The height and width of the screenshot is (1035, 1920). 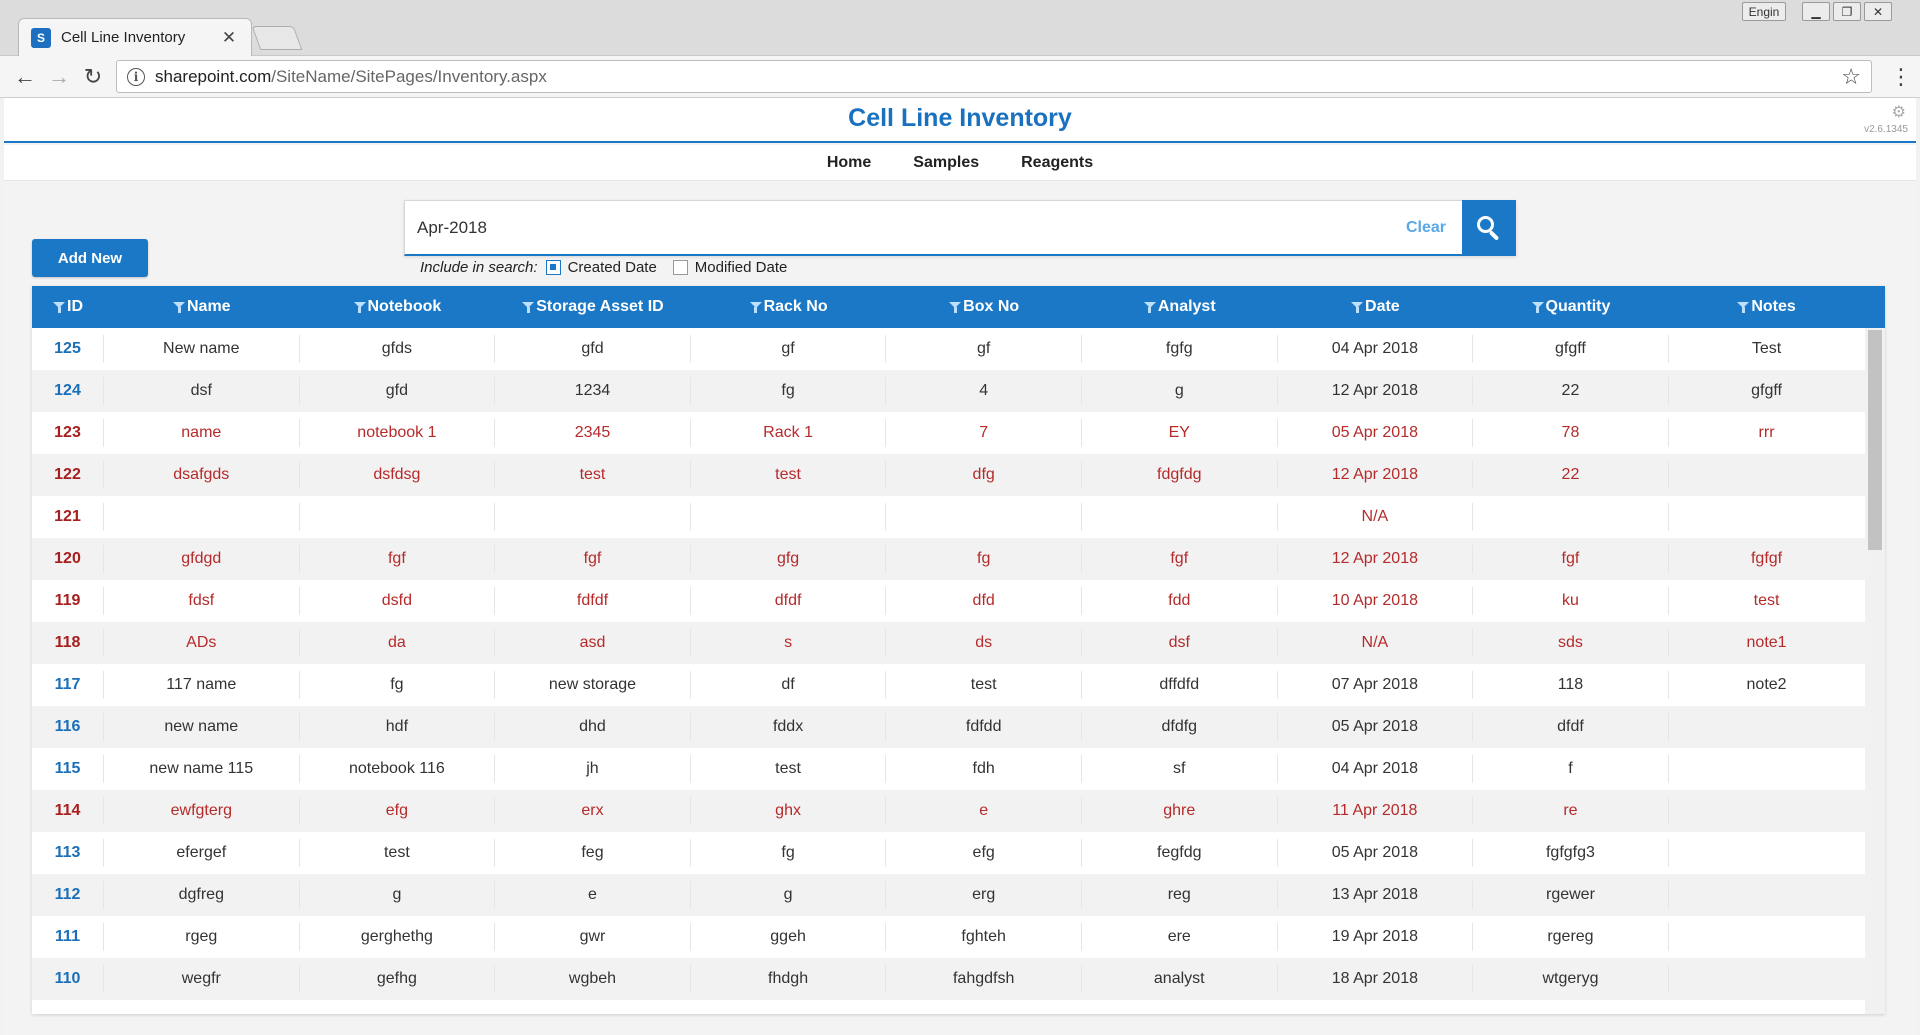 I want to click on column-header-storage-asset-id: Storage Asset ID, so click(x=593, y=307).